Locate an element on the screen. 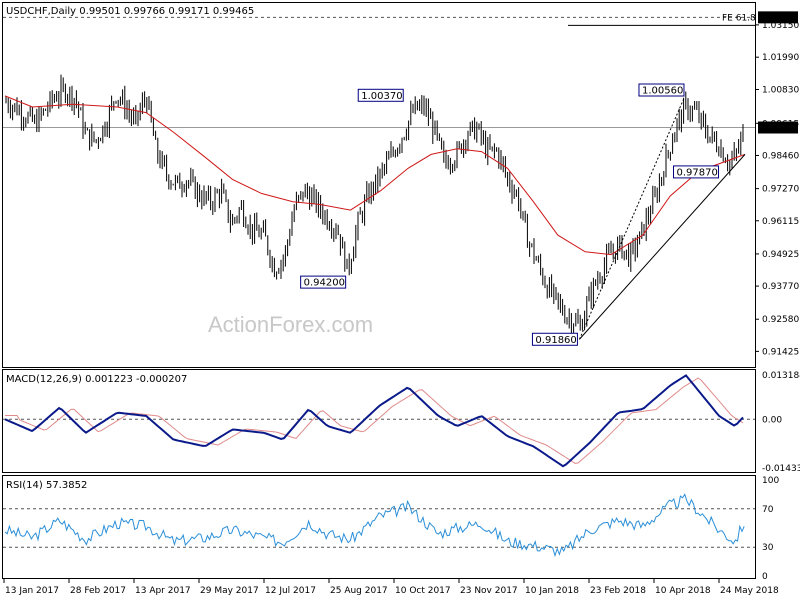  rsi-y-tick: 100 is located at coordinates (770, 481).